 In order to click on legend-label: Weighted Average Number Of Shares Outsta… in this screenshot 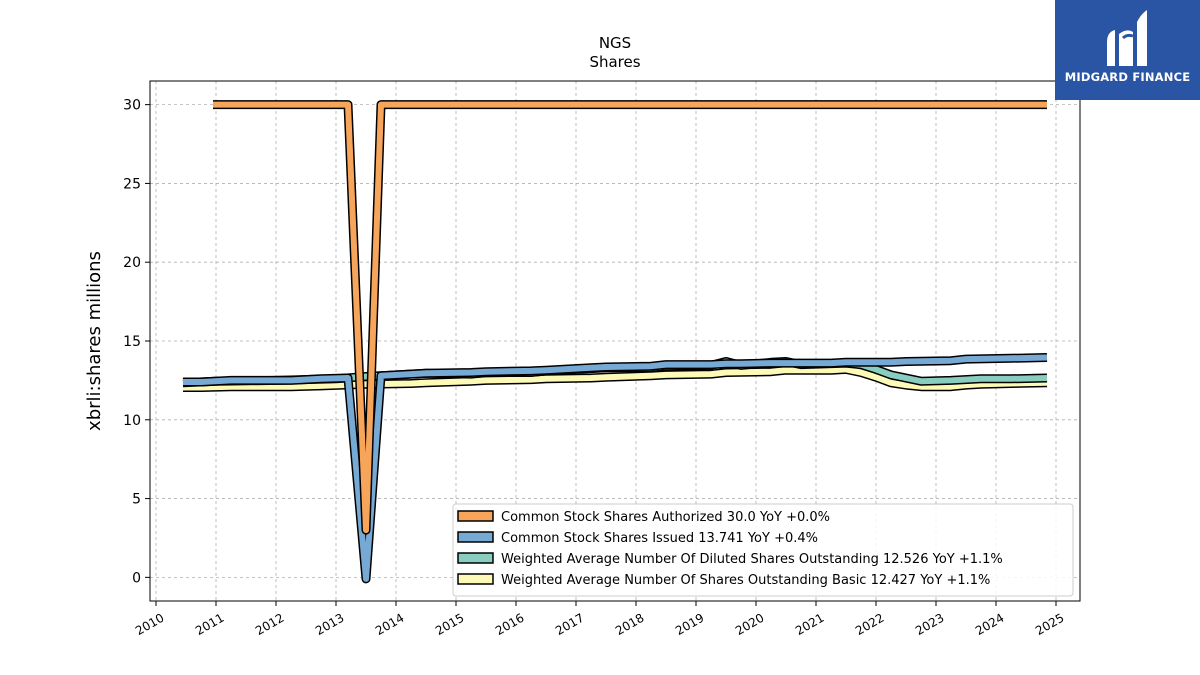, I will do `click(745, 580)`.